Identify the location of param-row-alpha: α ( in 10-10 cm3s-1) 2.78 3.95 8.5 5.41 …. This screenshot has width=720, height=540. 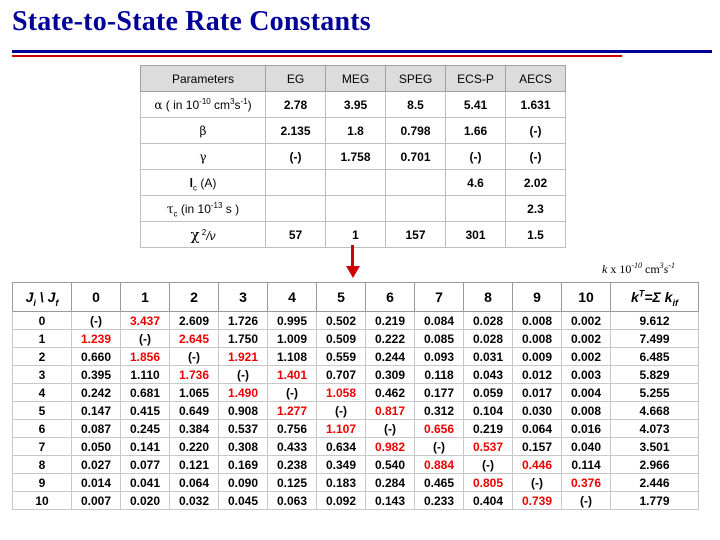
(353, 104).